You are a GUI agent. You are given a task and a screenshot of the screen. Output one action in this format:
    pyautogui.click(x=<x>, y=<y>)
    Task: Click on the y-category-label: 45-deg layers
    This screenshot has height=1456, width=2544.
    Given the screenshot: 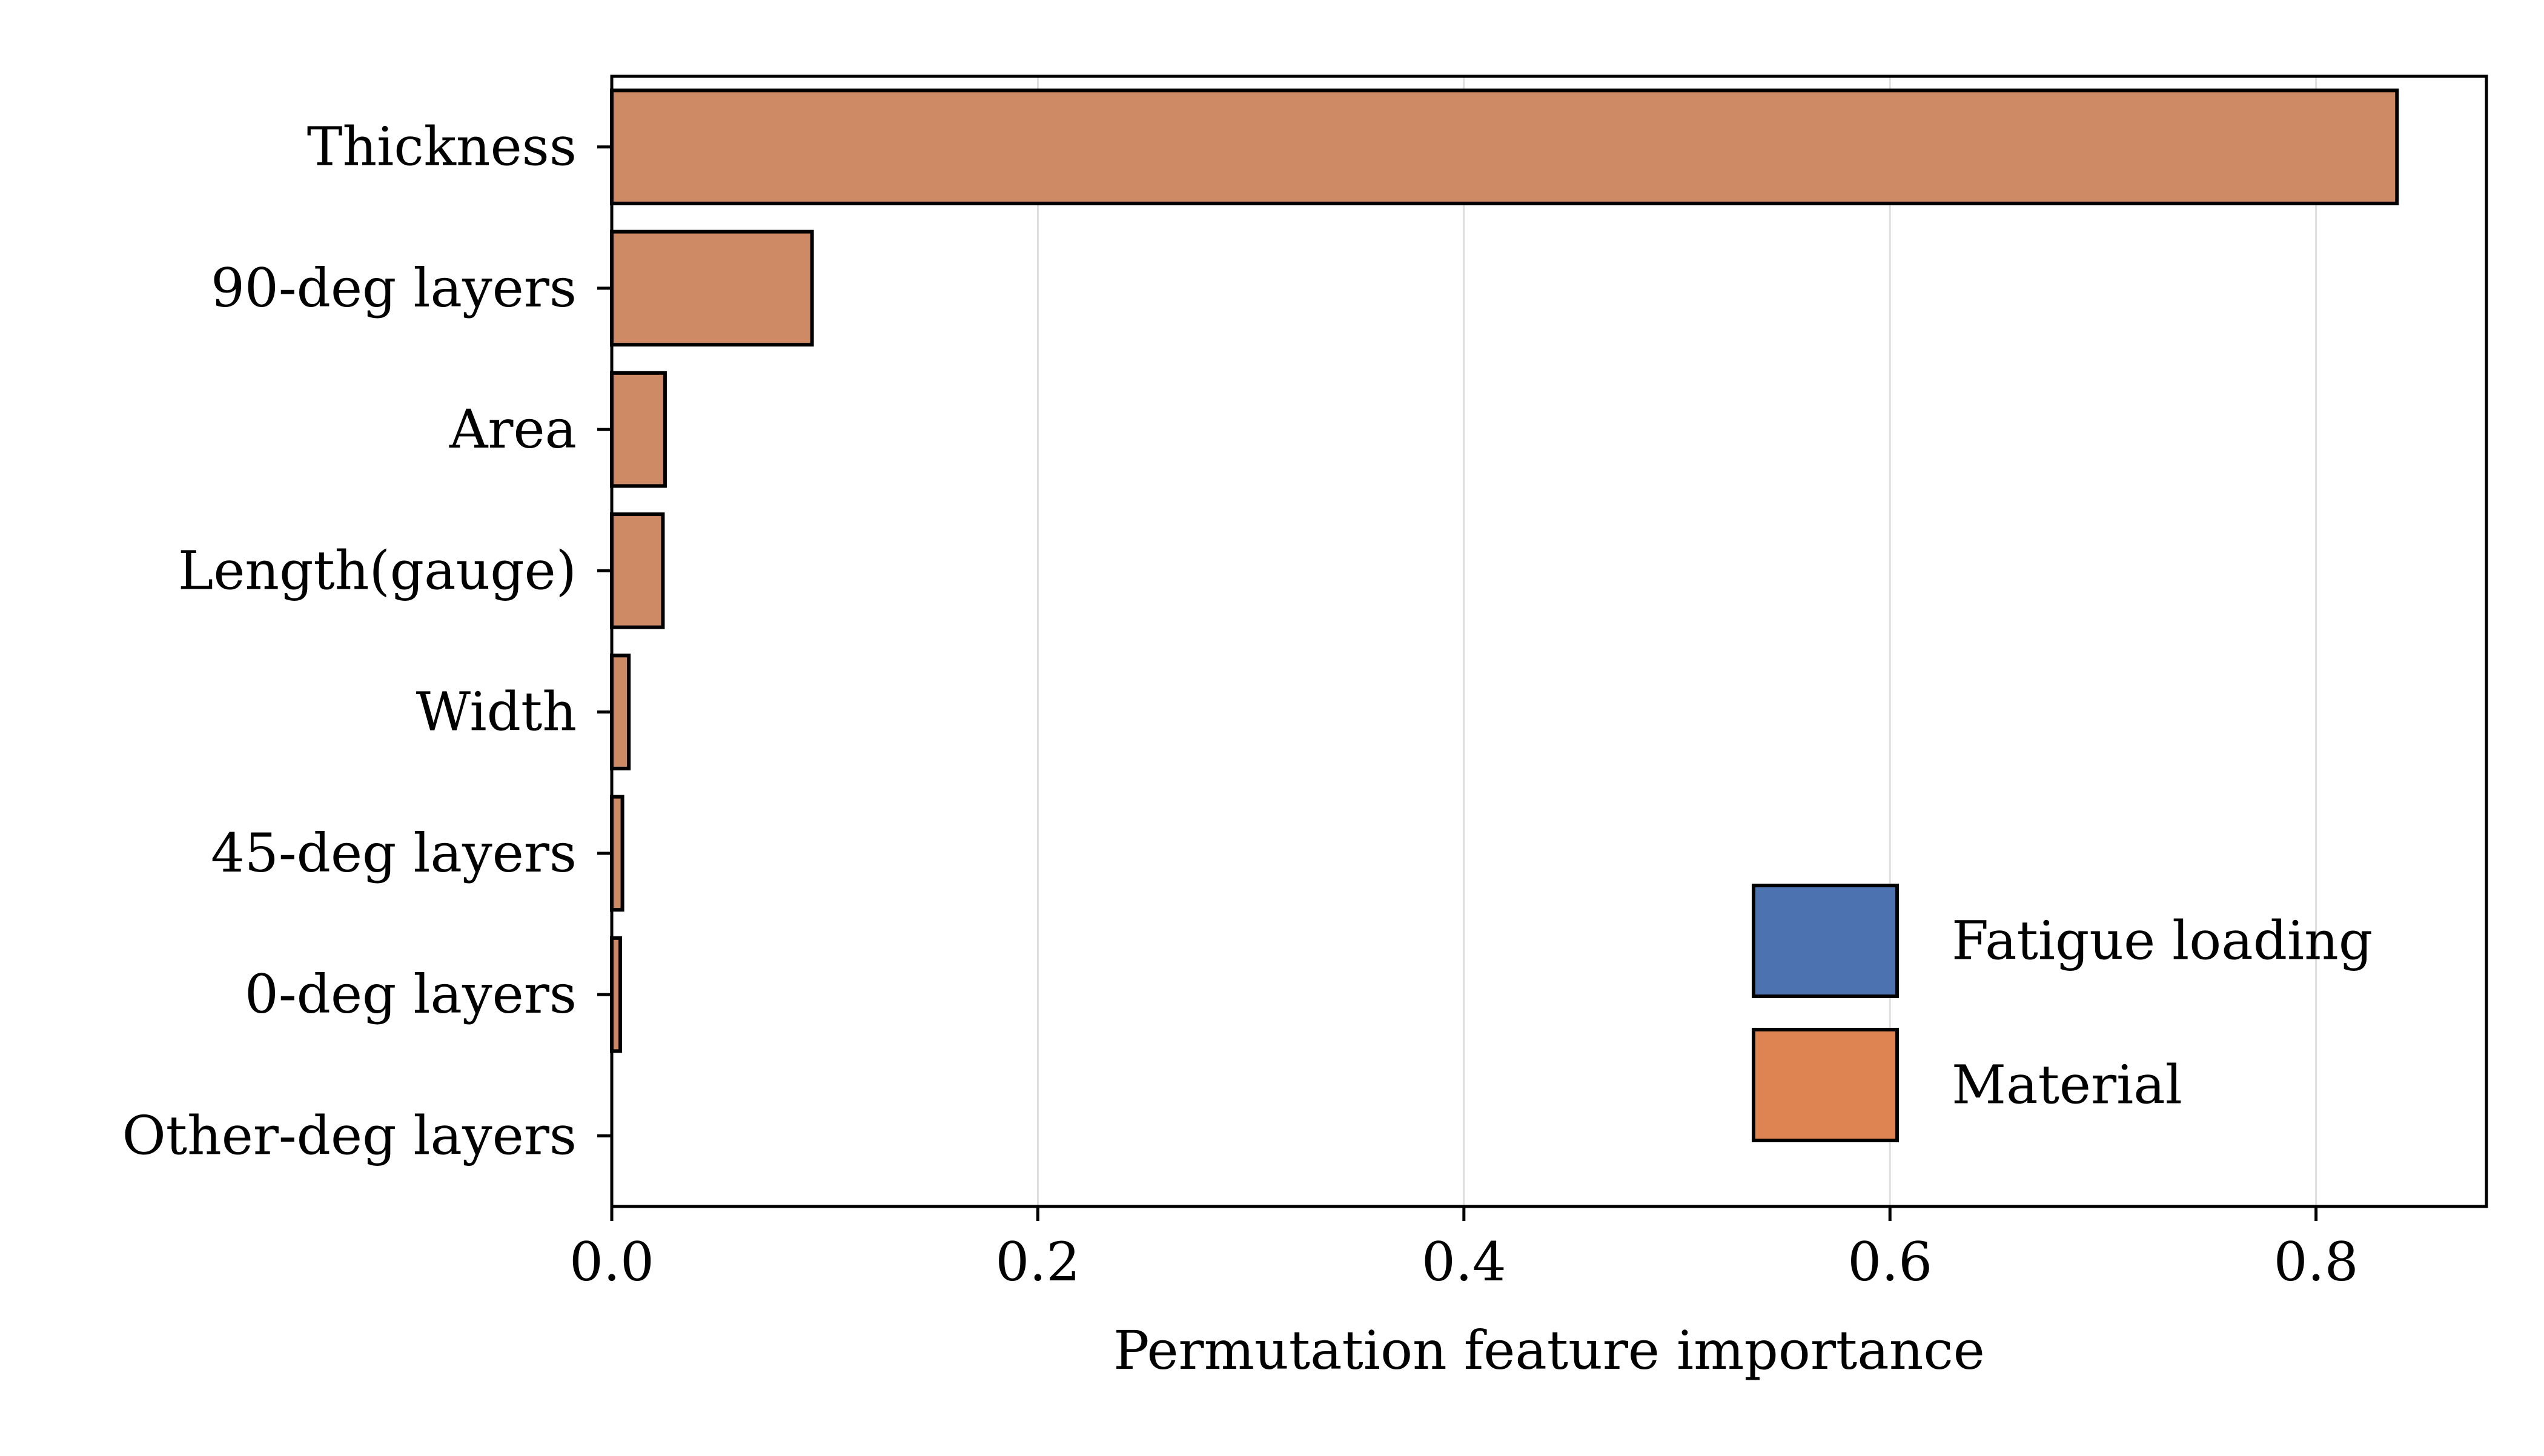 What is the action you would take?
    pyautogui.click(x=394, y=853)
    